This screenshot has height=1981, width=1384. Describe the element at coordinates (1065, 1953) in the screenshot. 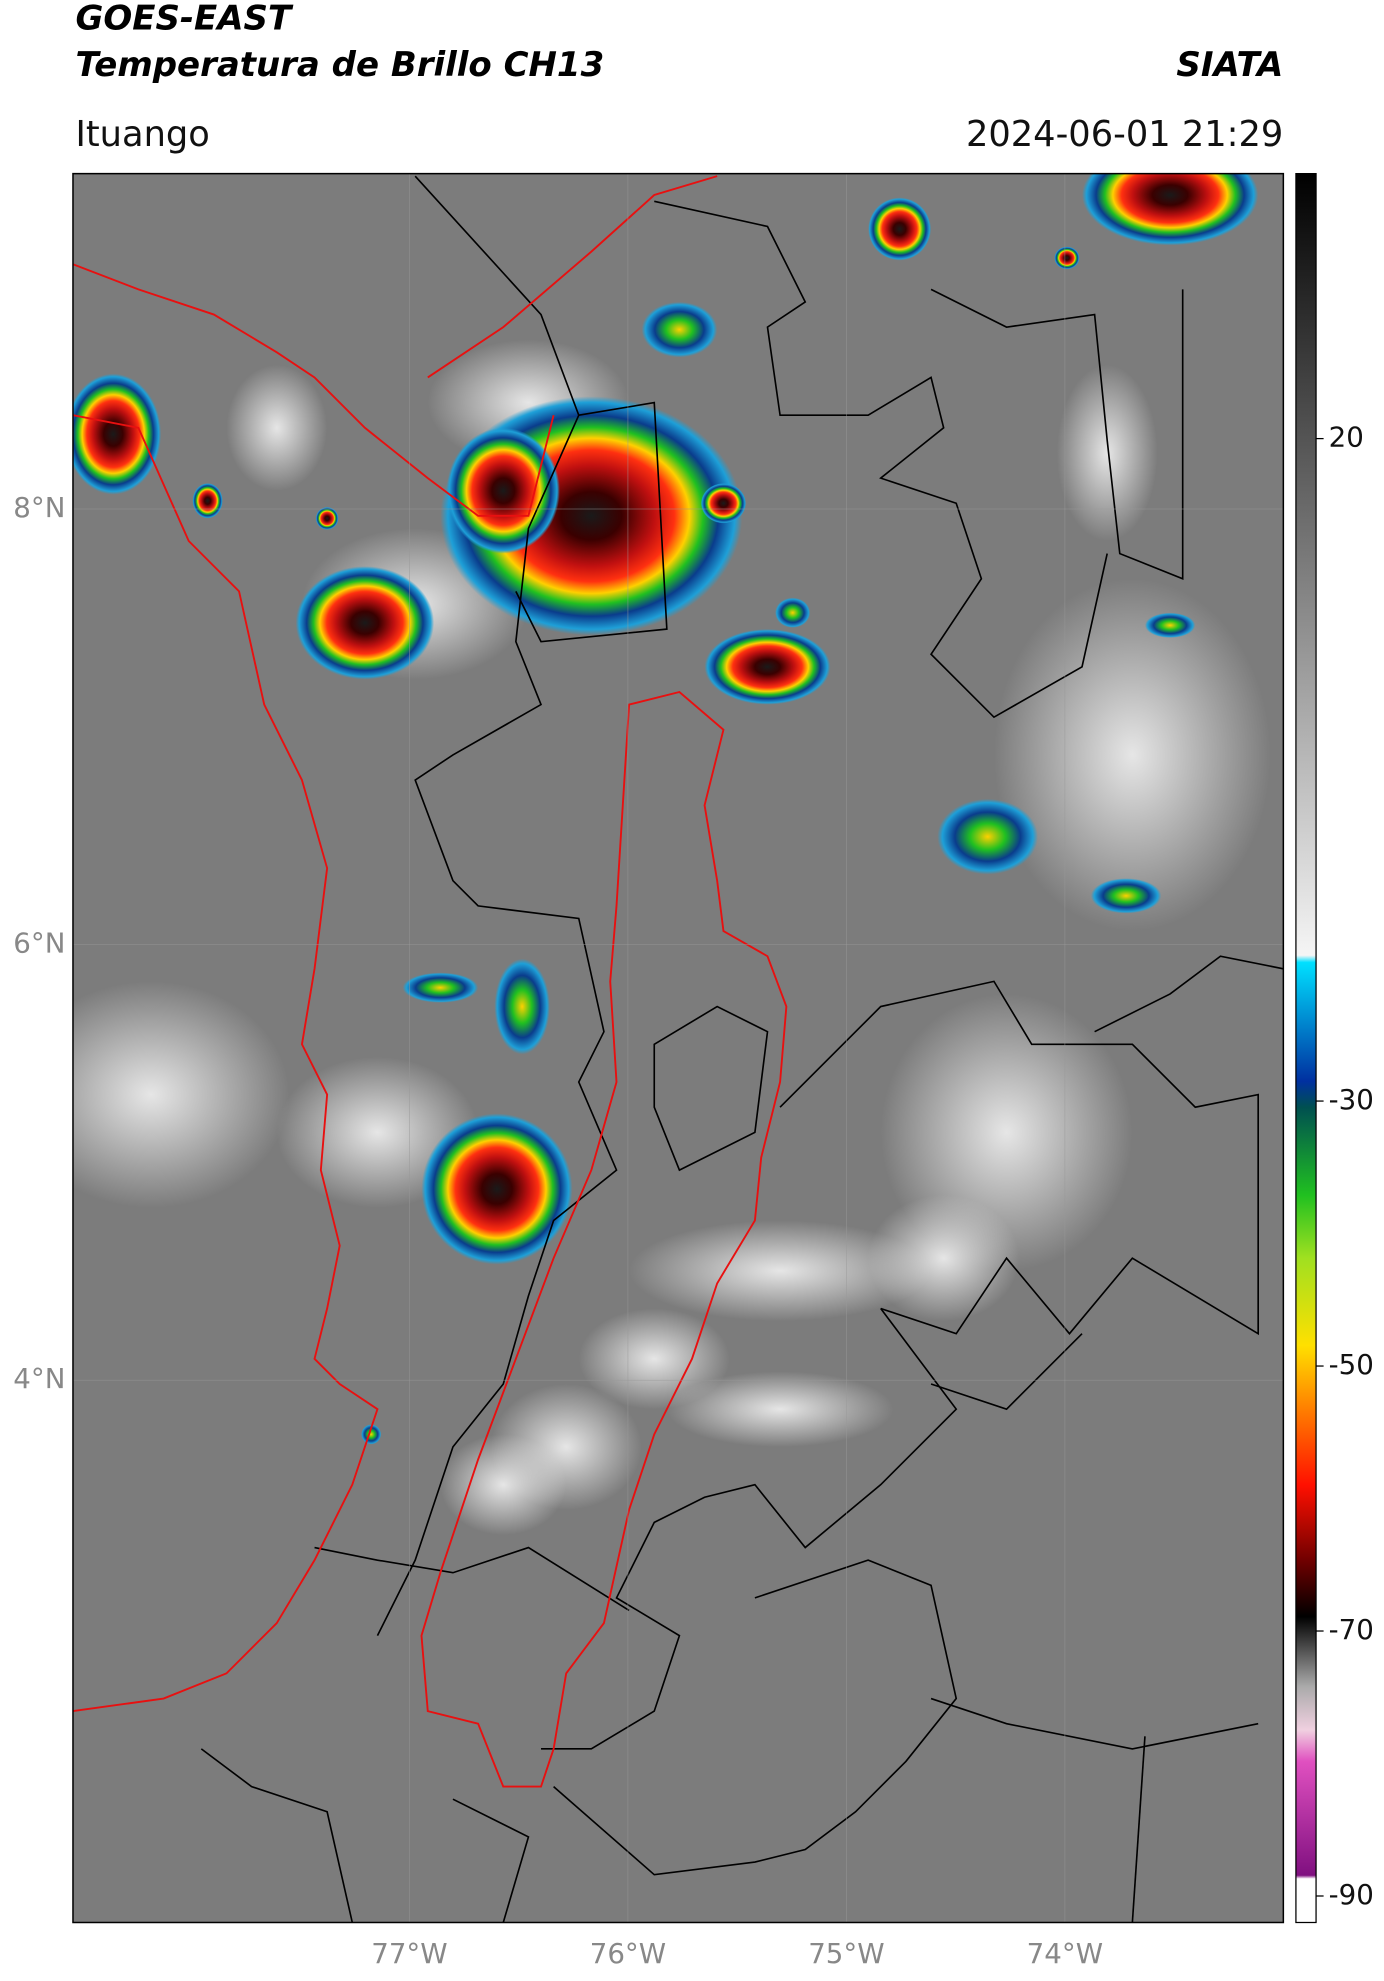

I see `x-tick-label: 74°W` at that location.